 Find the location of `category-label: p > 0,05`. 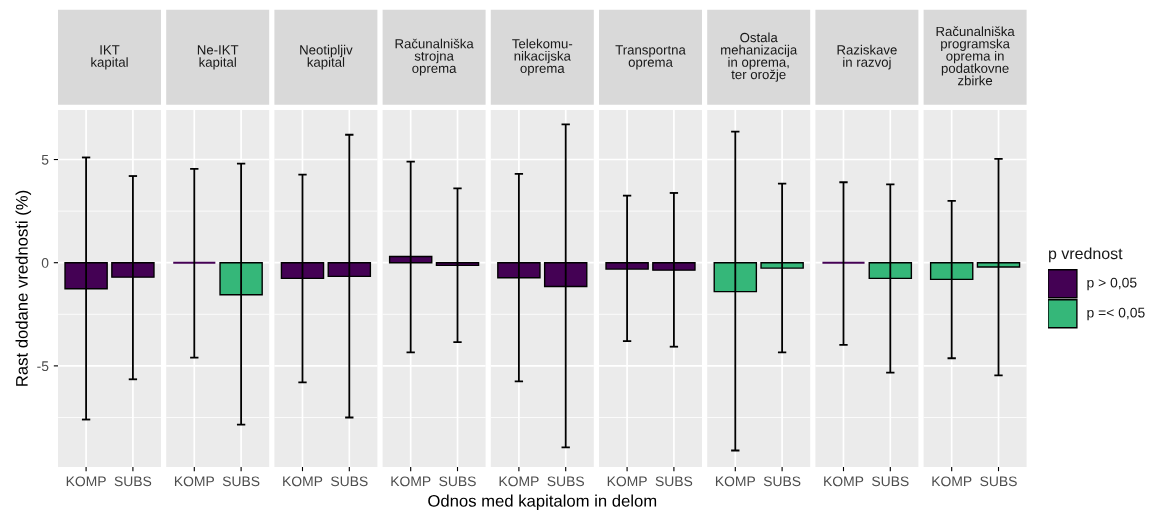

category-label: p > 0,05 is located at coordinates (1112, 284).